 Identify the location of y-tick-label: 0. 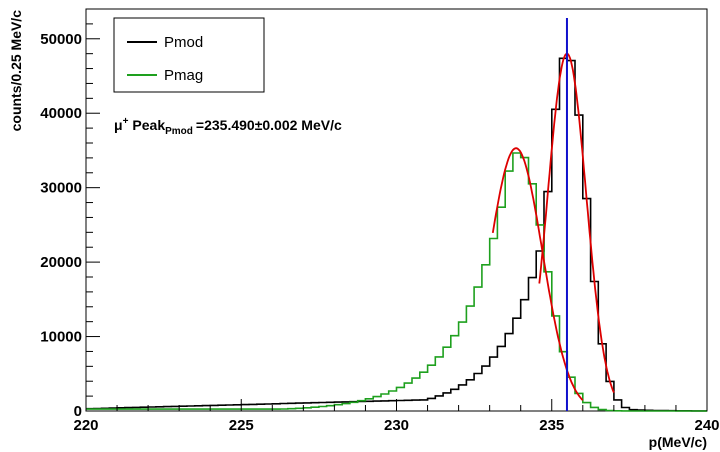
(78, 411).